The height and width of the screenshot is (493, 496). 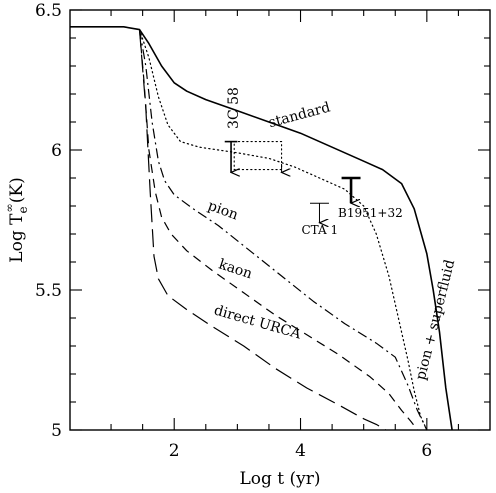 I want to click on x-tick-label: 4, so click(x=300, y=451).